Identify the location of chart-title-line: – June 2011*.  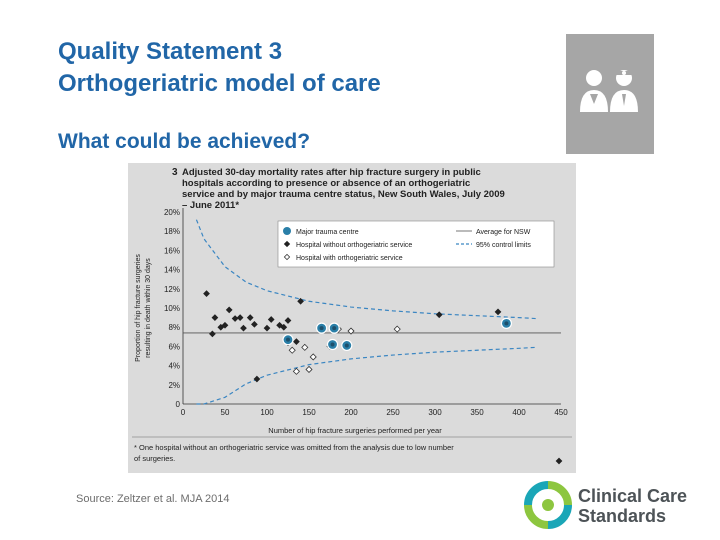
(210, 205).